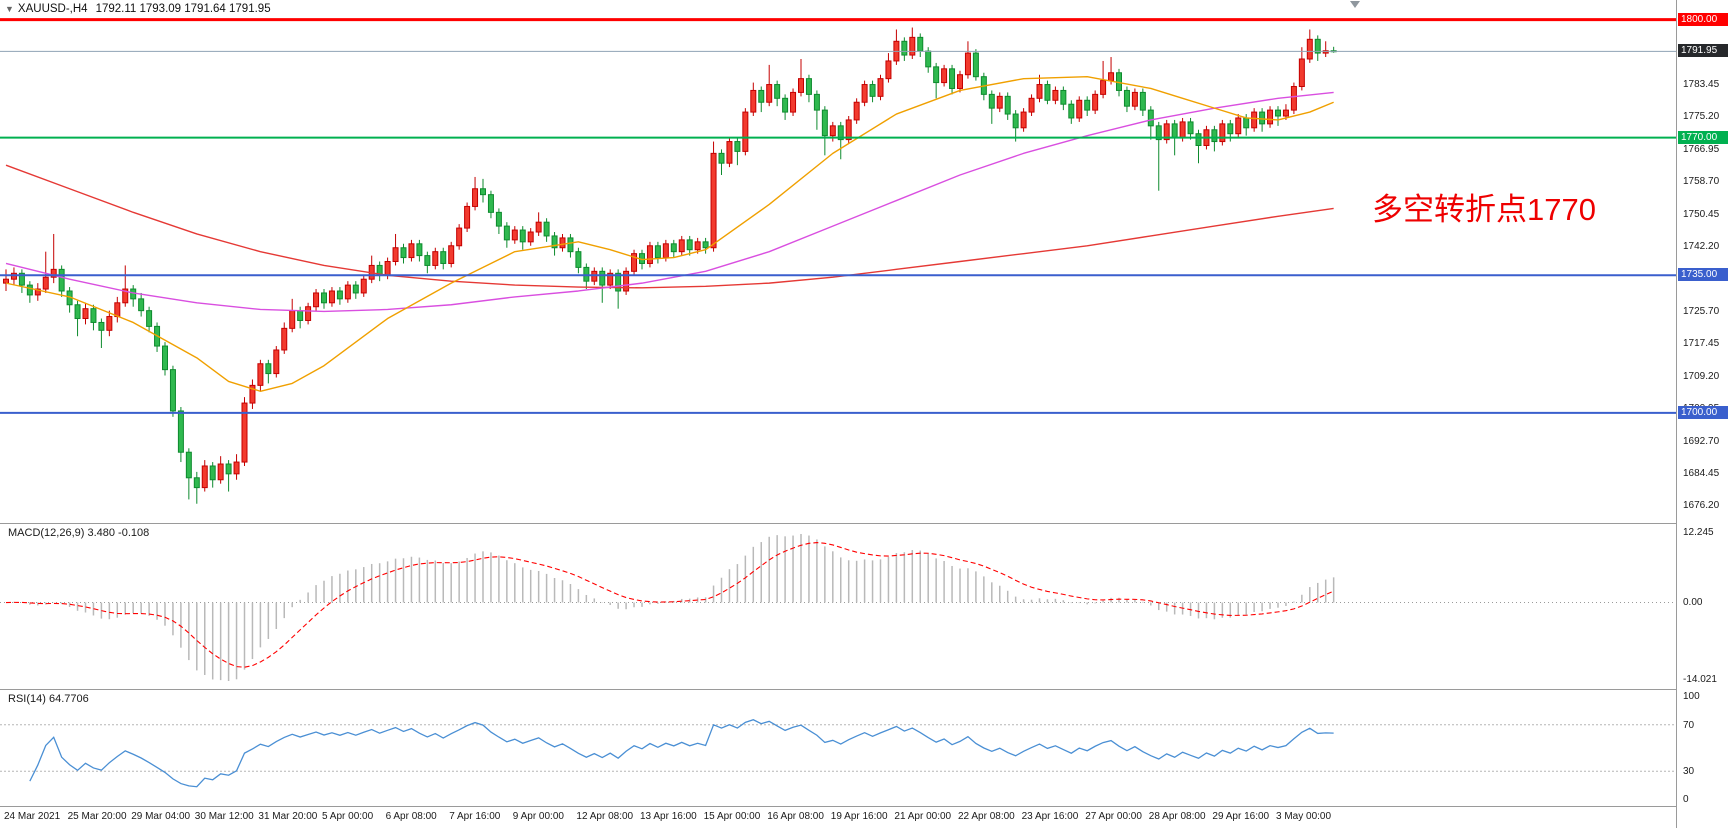 The width and height of the screenshot is (1730, 828). Describe the element at coordinates (1703, 275) in the screenshot. I see `price-badge-1735.00: 1735.00` at that location.